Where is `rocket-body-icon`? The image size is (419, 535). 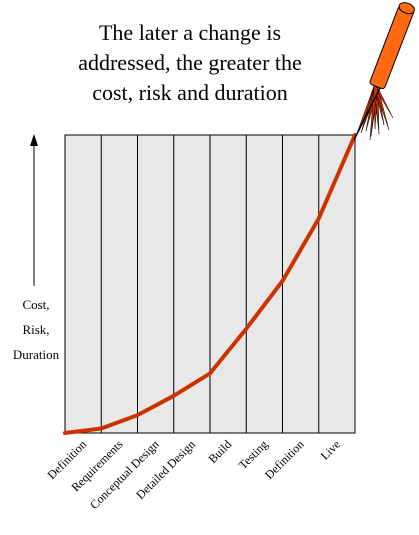 rocket-body-icon is located at coordinates (391, 47).